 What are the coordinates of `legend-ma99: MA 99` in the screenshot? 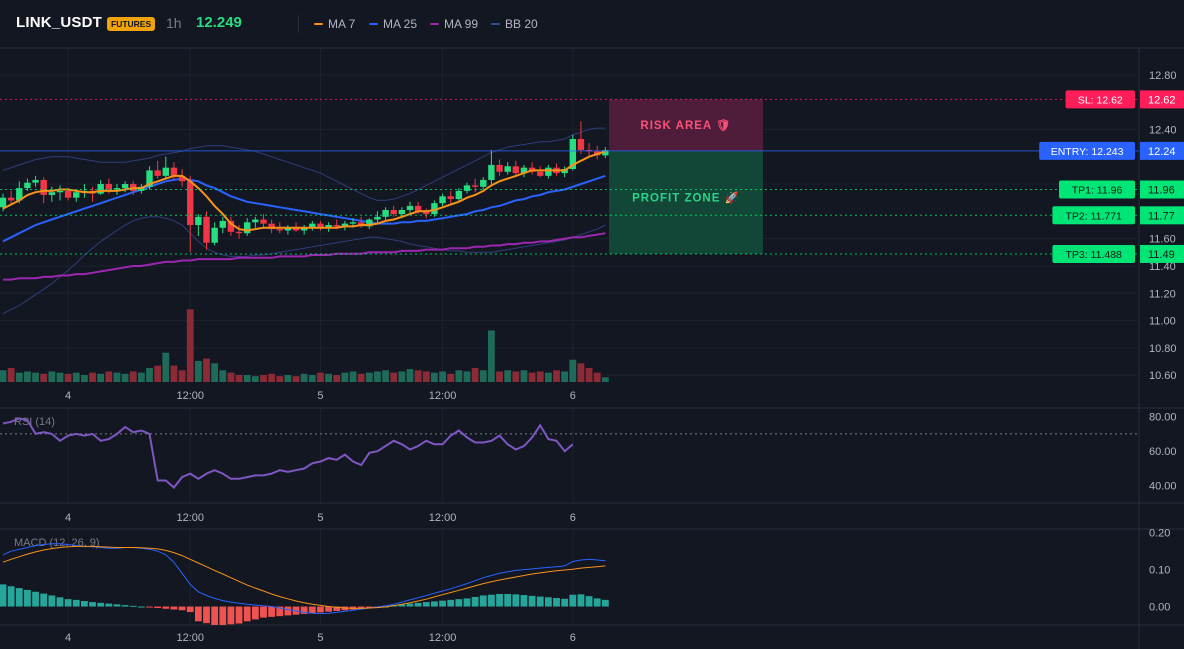 It's located at (454, 24).